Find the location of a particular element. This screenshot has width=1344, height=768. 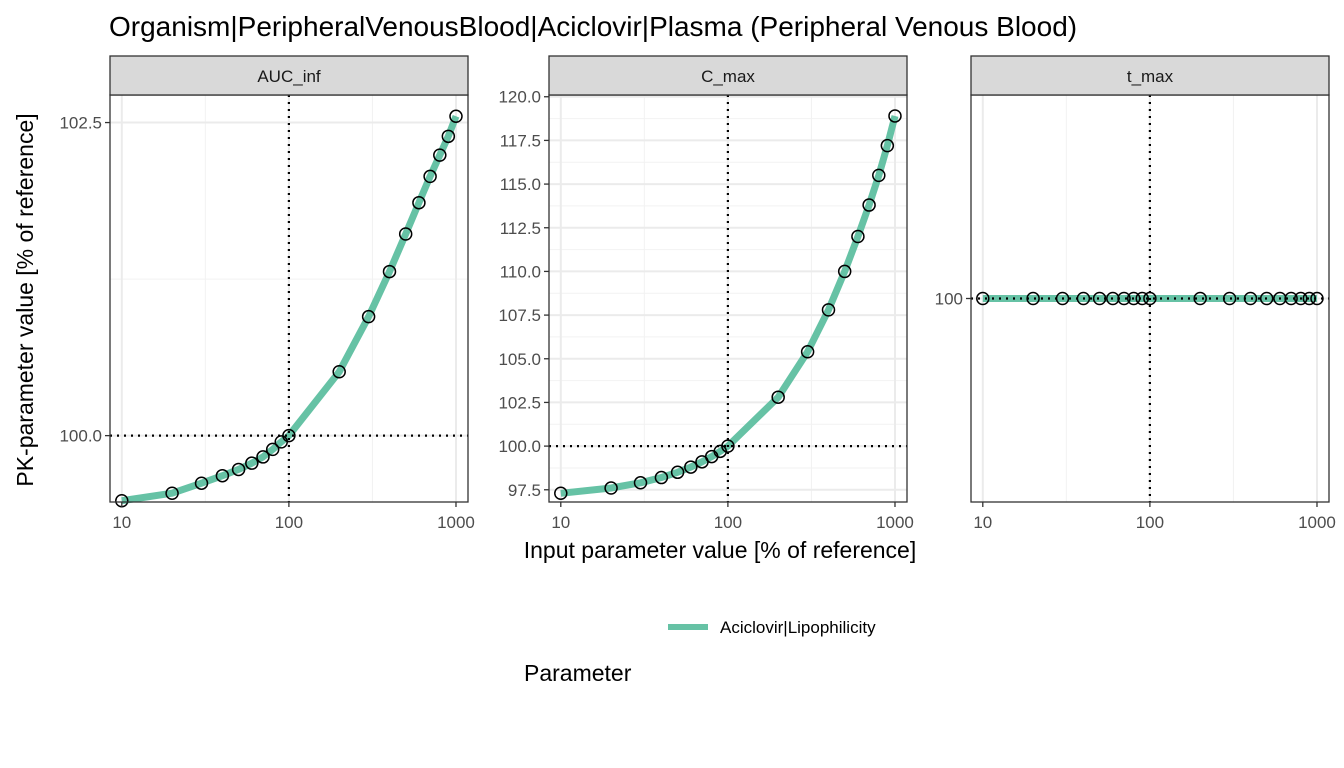

strip-label-AUC_inf: AUC_inf is located at coordinates (289, 76).